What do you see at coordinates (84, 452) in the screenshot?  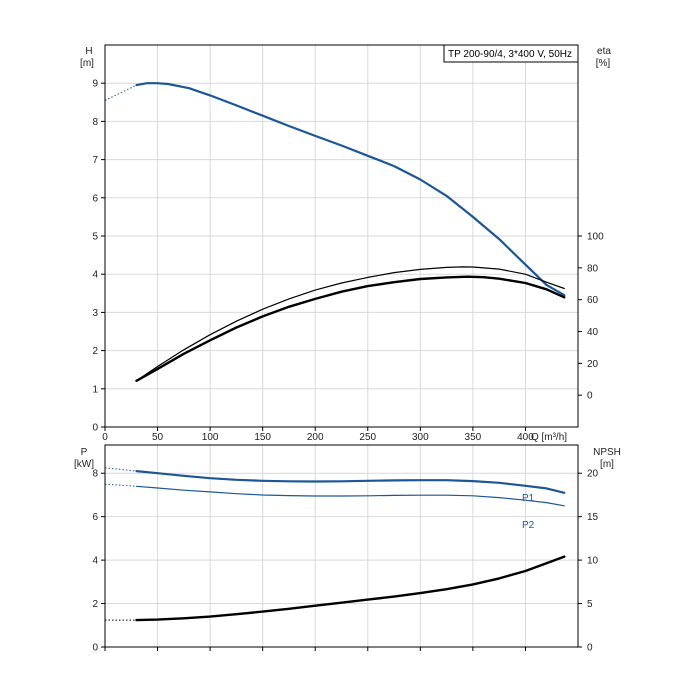 I see `bottom-y-axis-label: P` at bounding box center [84, 452].